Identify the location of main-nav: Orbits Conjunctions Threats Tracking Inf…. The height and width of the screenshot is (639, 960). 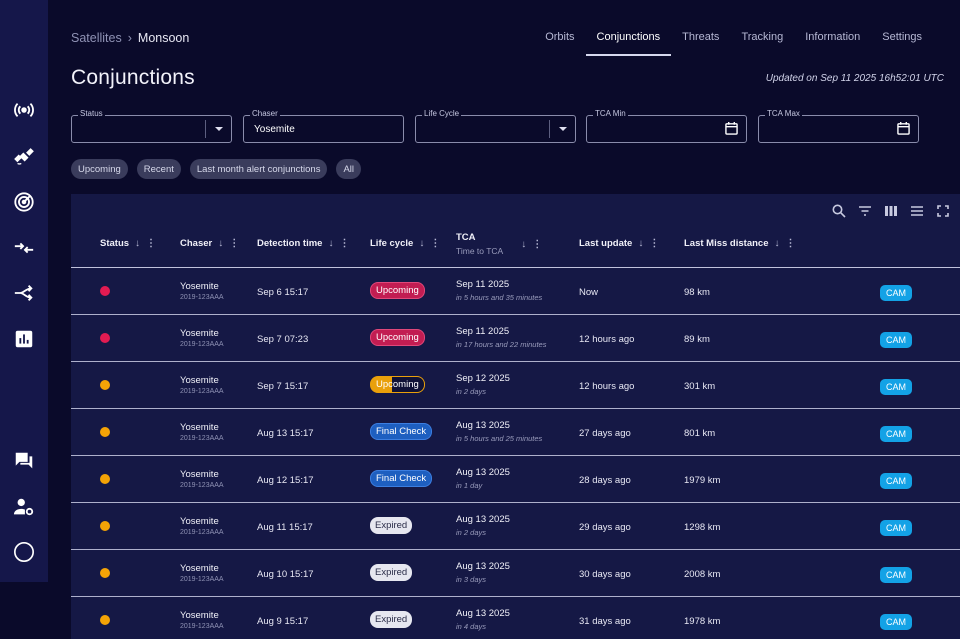
(733, 43).